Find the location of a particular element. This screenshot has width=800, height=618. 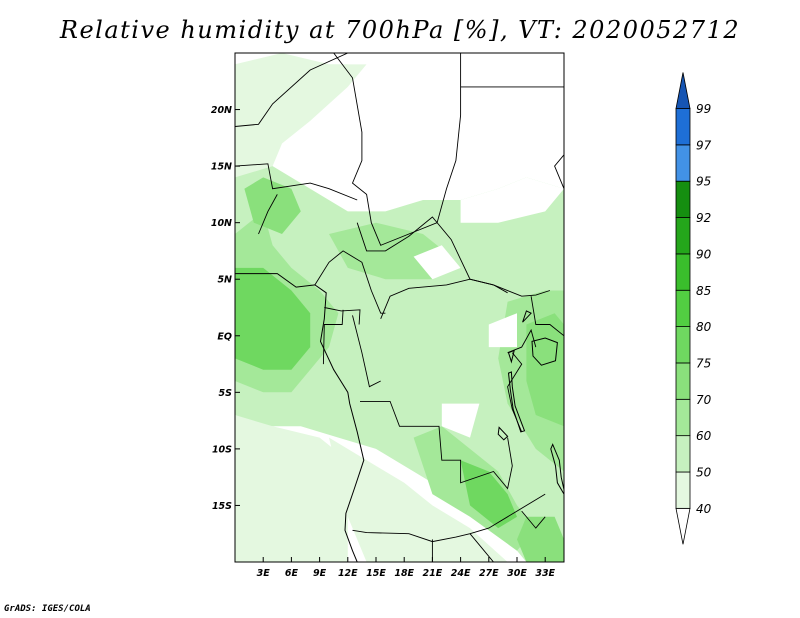

colorbar-label: 75 is located at coordinates (703, 363).